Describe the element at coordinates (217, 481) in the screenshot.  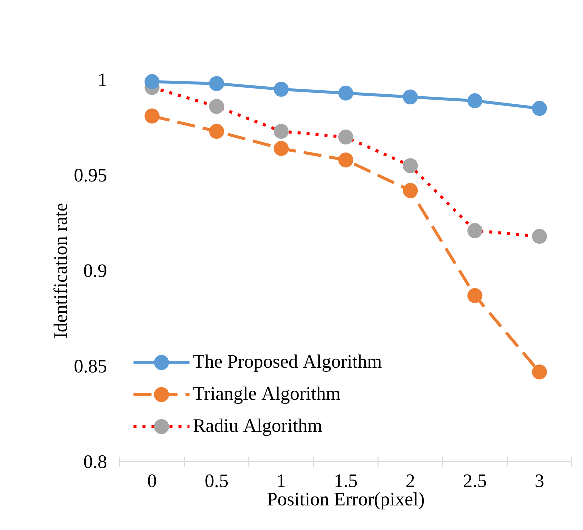
I see `x-tick-label: 0.5` at that location.